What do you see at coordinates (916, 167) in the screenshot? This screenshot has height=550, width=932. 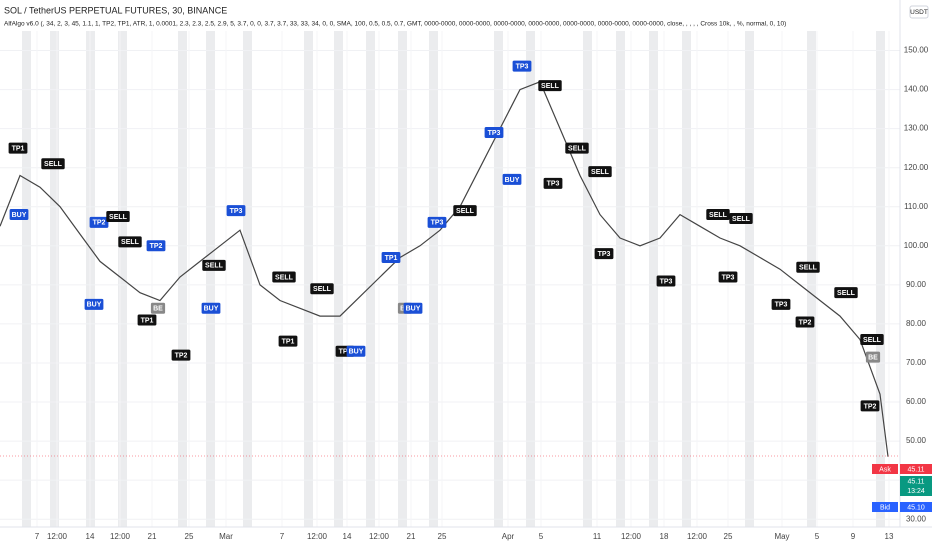 I see `y-tick-label: 120.00` at bounding box center [916, 167].